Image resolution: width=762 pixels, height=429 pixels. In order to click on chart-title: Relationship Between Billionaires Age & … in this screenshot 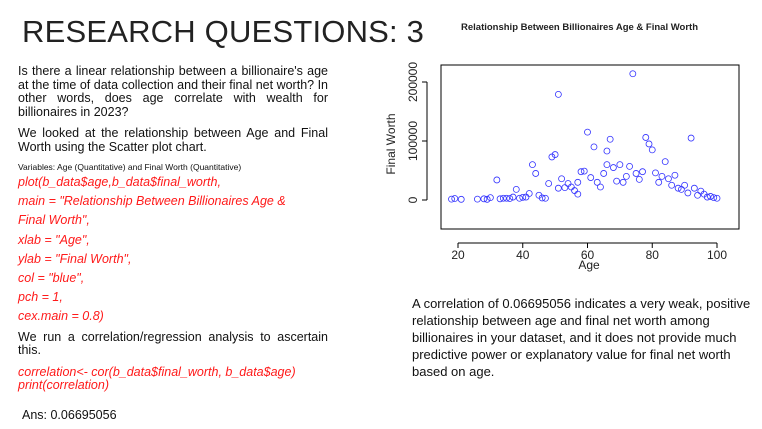, I will do `click(580, 27)`.